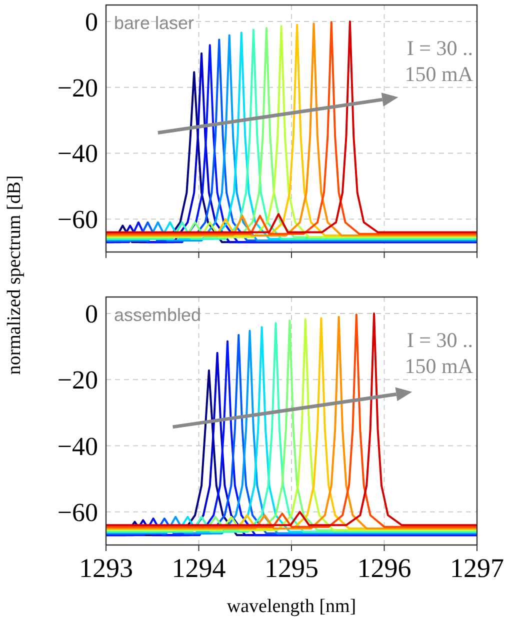 The height and width of the screenshot is (623, 508). What do you see at coordinates (106, 568) in the screenshot?
I see `x-tick-label: 1293` at bounding box center [106, 568].